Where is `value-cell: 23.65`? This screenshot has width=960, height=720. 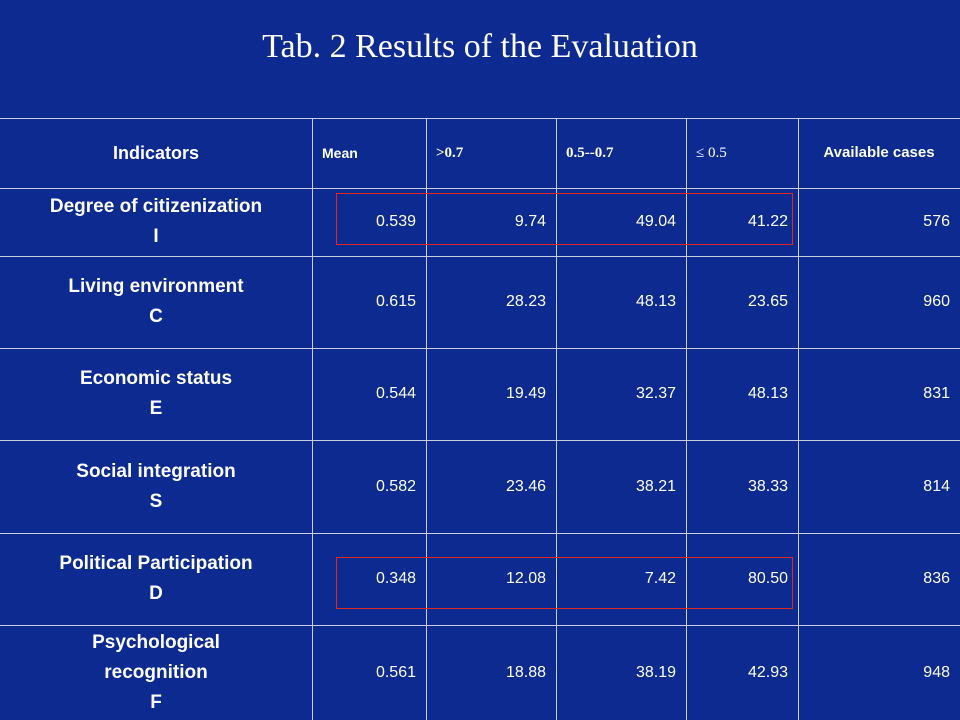 value-cell: 23.65 is located at coordinates (767, 301).